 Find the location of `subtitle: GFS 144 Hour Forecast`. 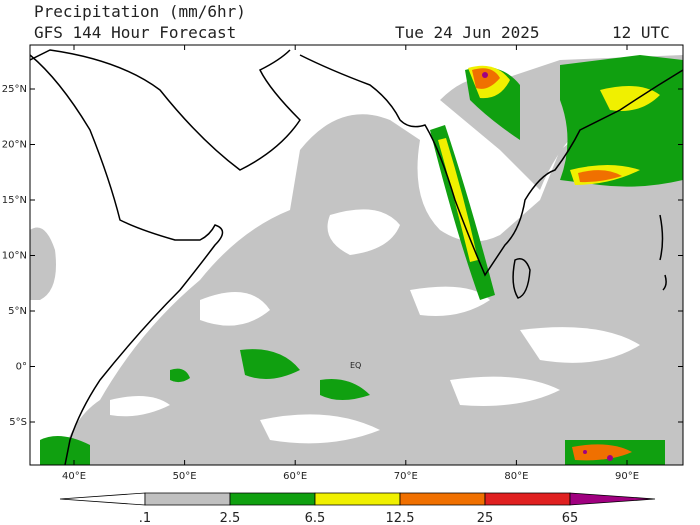

subtitle: GFS 144 Hour Forecast is located at coordinates (135, 32).